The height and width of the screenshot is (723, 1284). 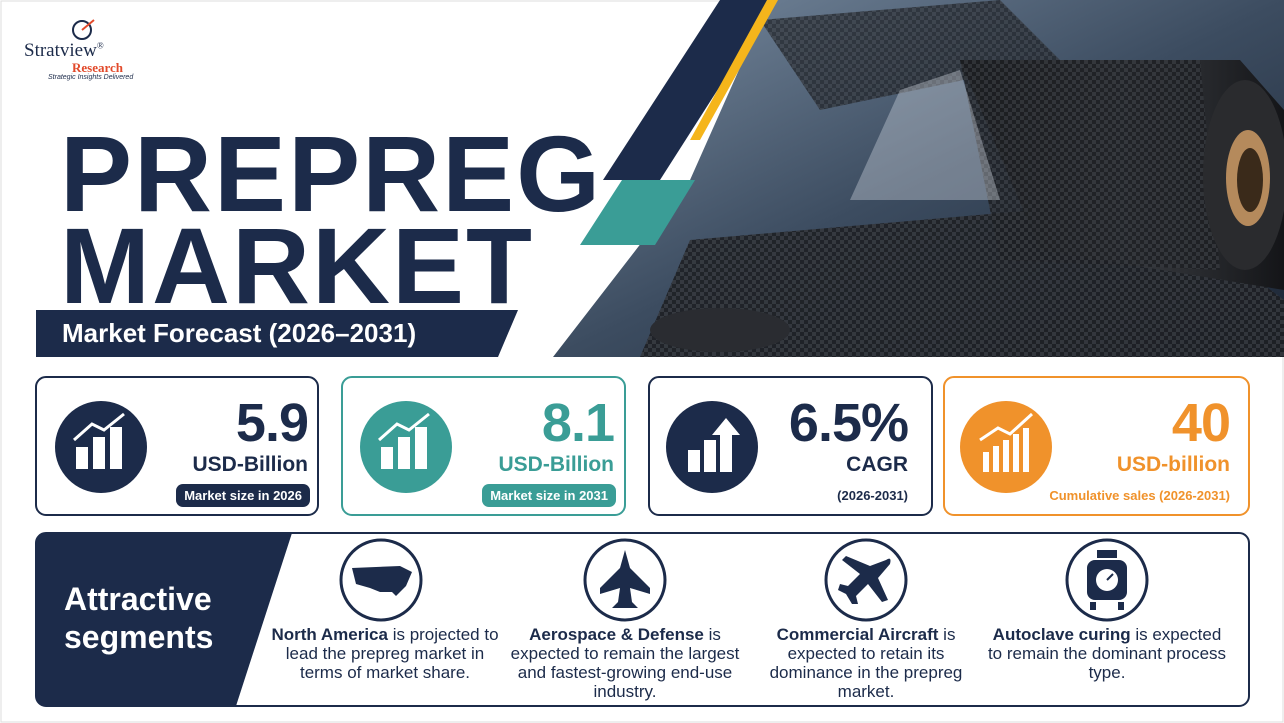 I want to click on icon-autoclave, so click(x=1107, y=580).